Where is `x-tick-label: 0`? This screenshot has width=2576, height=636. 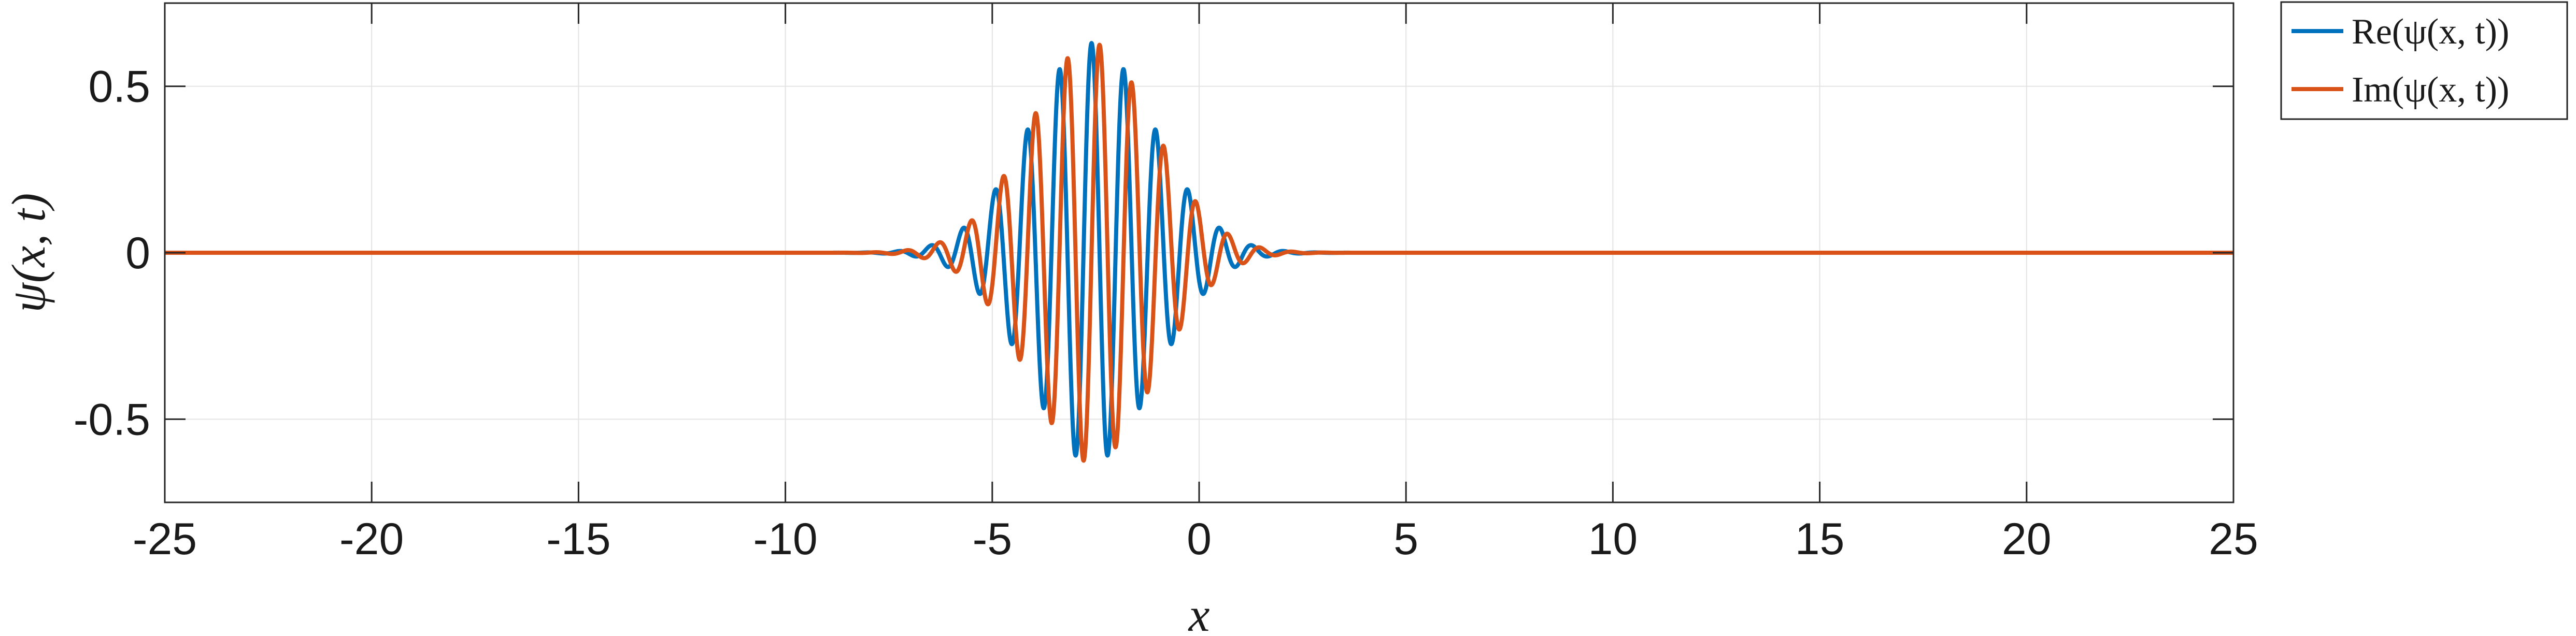 x-tick-label: 0 is located at coordinates (1199, 539).